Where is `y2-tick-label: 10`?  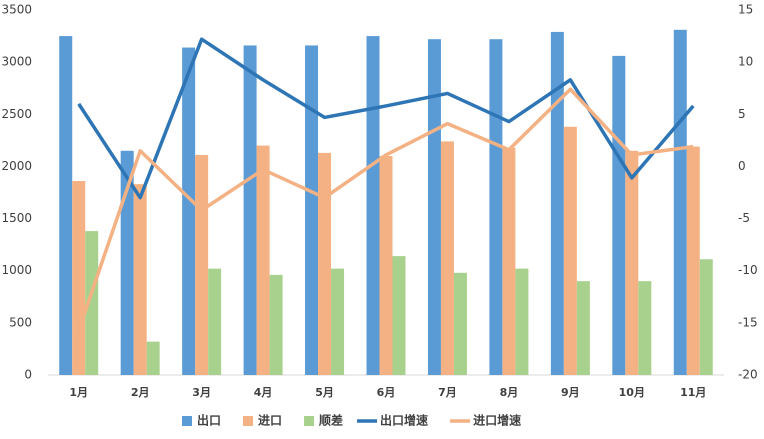
y2-tick-label: 10 is located at coordinates (745, 62).